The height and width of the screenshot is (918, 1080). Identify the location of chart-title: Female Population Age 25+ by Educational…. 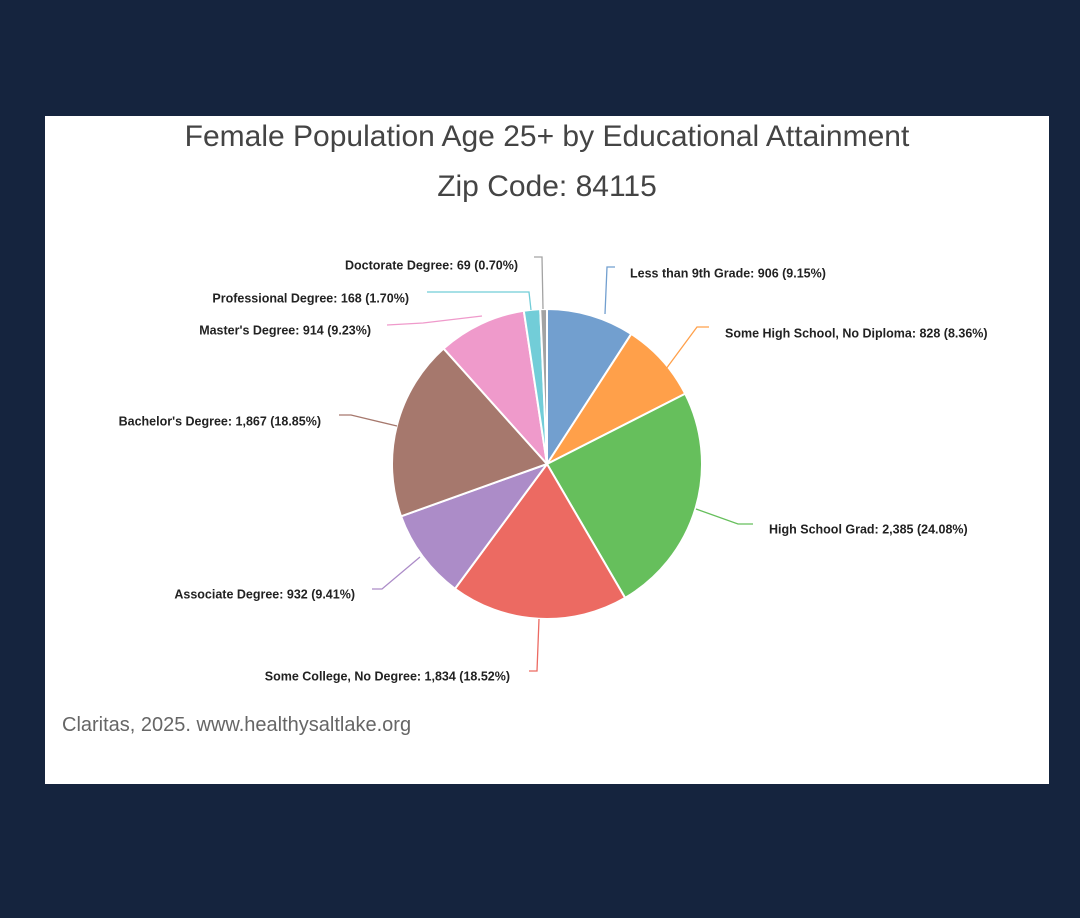
(547, 136).